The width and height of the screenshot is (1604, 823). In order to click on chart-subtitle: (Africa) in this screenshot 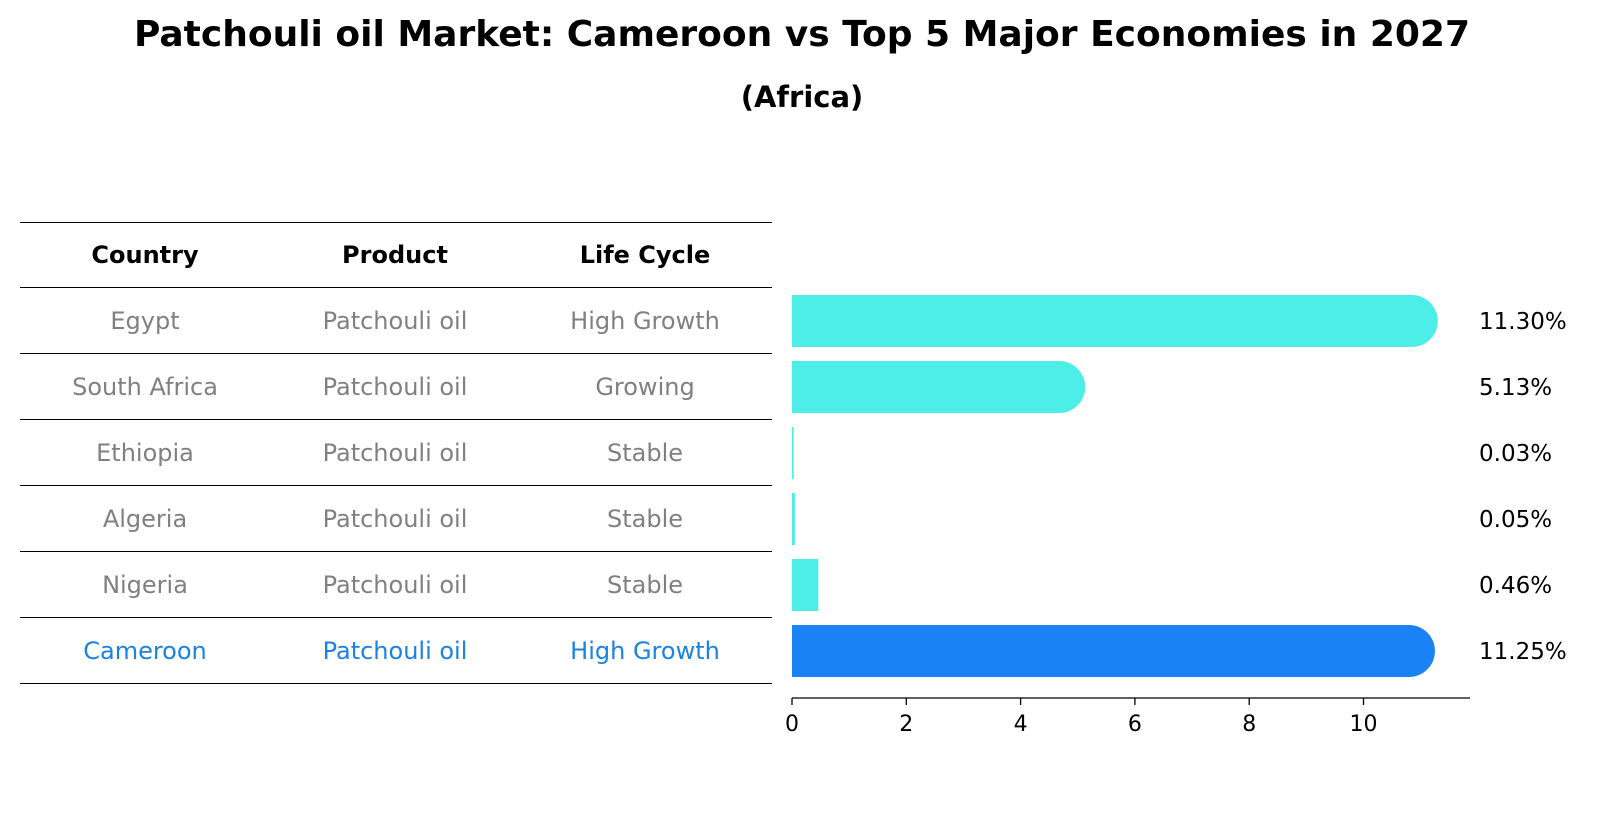, I will do `click(802, 97)`.